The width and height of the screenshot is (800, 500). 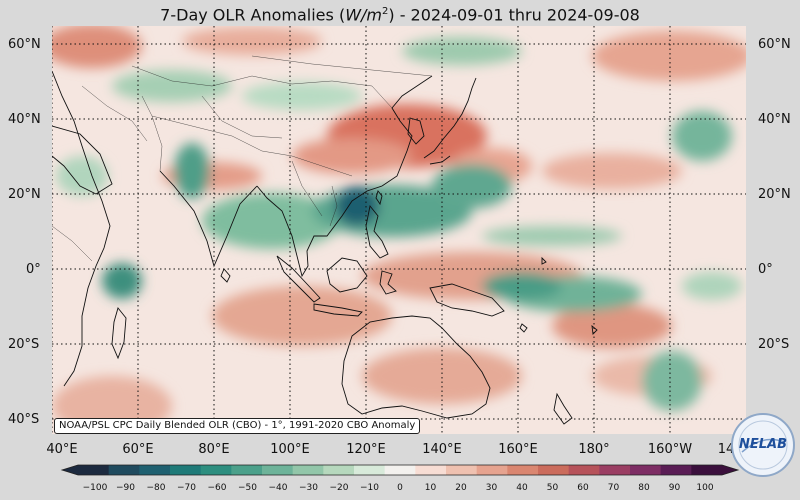 I want to click on lat-label-right: 40°N, so click(x=774, y=119).